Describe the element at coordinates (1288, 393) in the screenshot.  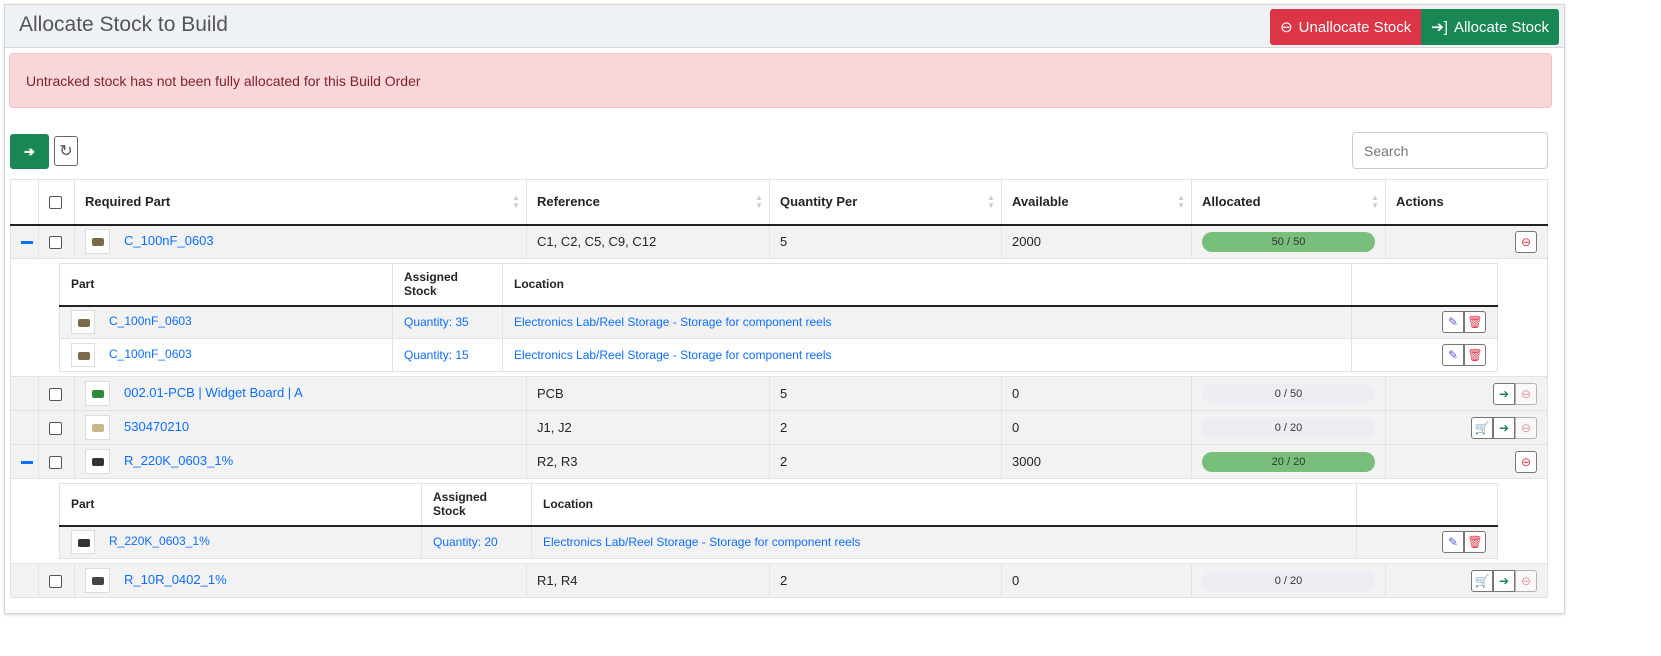
I see `allocation-progress: 0 / 50` at that location.